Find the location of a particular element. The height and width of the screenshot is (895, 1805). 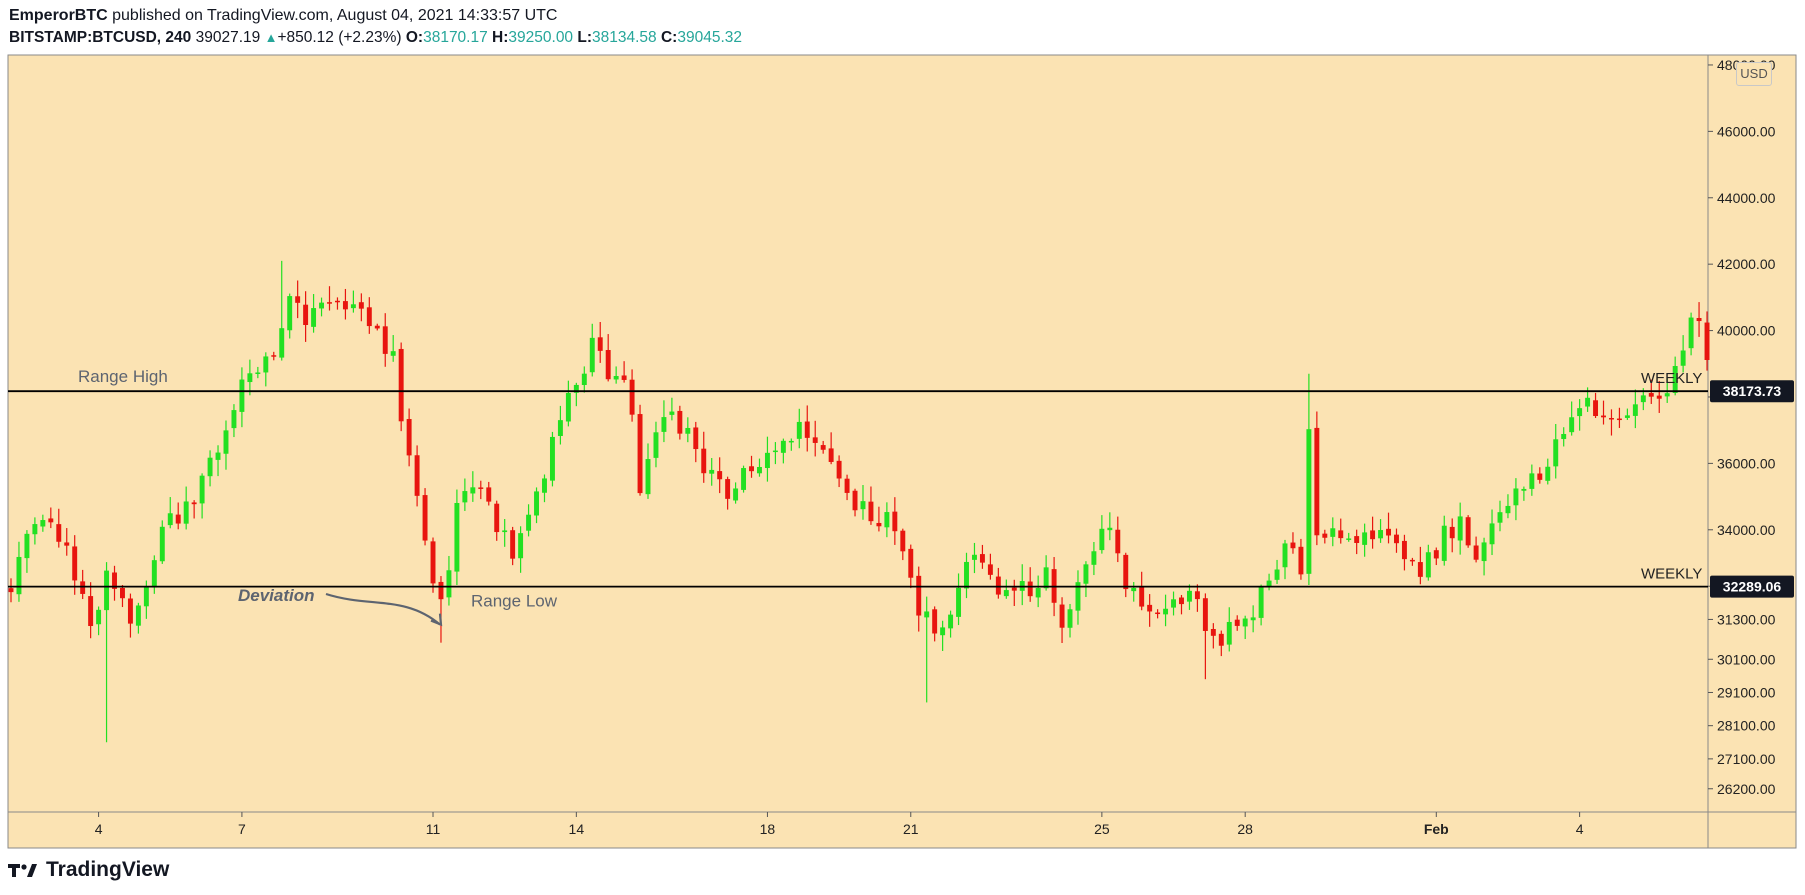

open-label: O: is located at coordinates (414, 37).